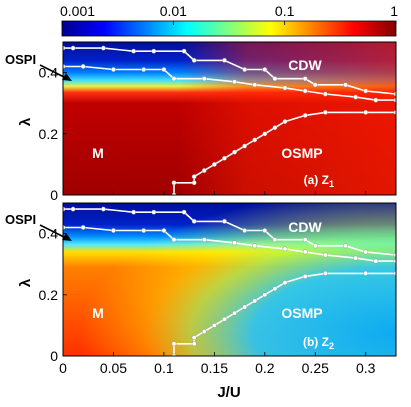 This screenshot has height=407, width=411. Describe the element at coordinates (228, 392) in the screenshot. I see `panel-b-xlabel: J/U` at that location.